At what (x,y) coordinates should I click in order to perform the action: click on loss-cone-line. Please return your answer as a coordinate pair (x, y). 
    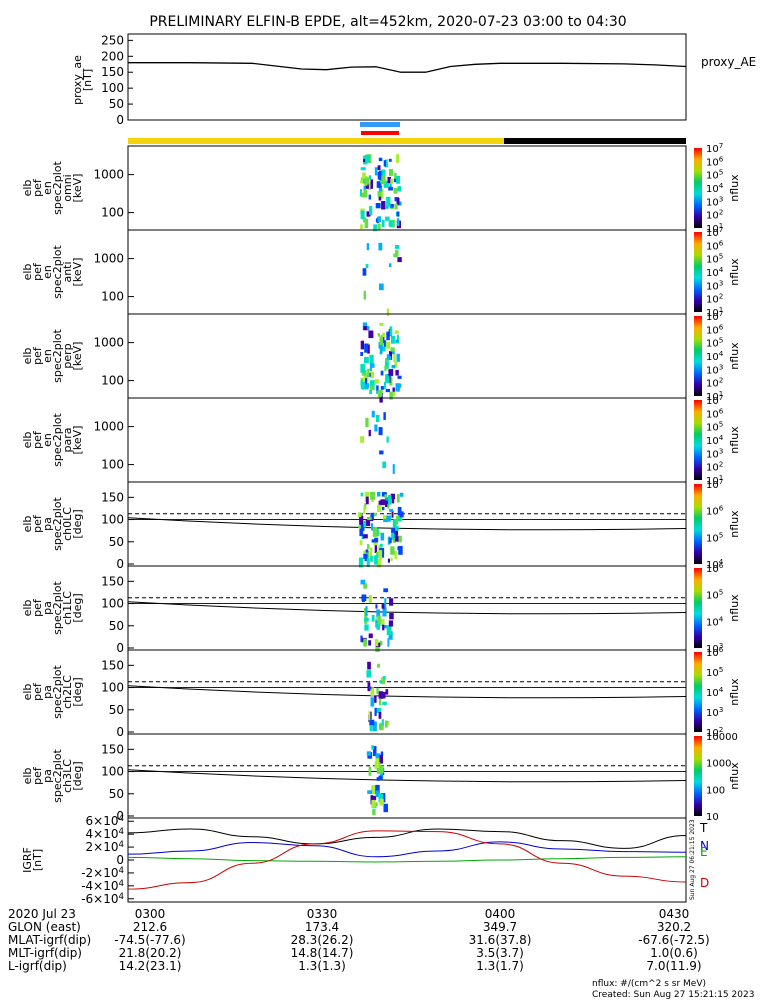
    Looking at the image, I should click on (407, 524).